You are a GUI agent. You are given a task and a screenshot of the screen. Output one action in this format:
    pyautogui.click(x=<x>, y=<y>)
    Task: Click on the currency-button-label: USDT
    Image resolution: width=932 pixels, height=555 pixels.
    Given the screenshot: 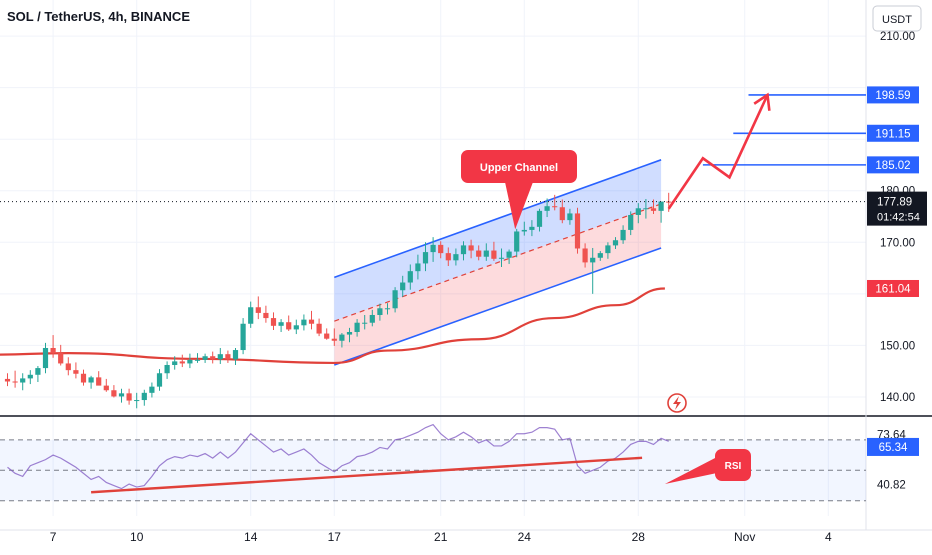 What is the action you would take?
    pyautogui.click(x=897, y=20)
    